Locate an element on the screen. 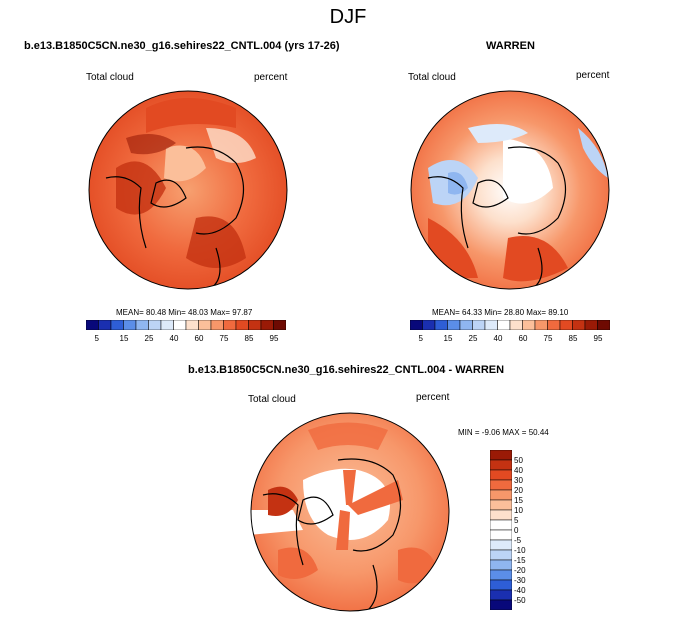 Image resolution: width=696 pixels, height=620 pixels. panel2-stats: MEAN= 64.33 Min= 28.80 Max= 89.10 is located at coordinates (500, 312).